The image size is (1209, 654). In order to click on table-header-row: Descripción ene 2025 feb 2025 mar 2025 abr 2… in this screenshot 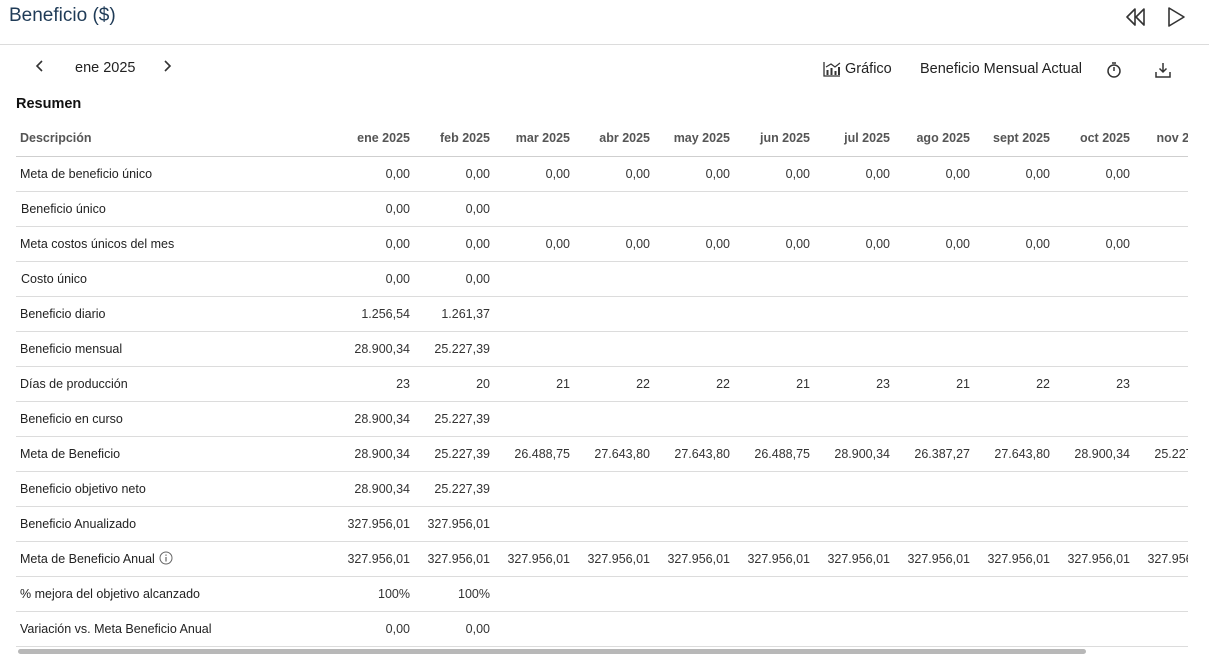, I will do `click(602, 138)`.